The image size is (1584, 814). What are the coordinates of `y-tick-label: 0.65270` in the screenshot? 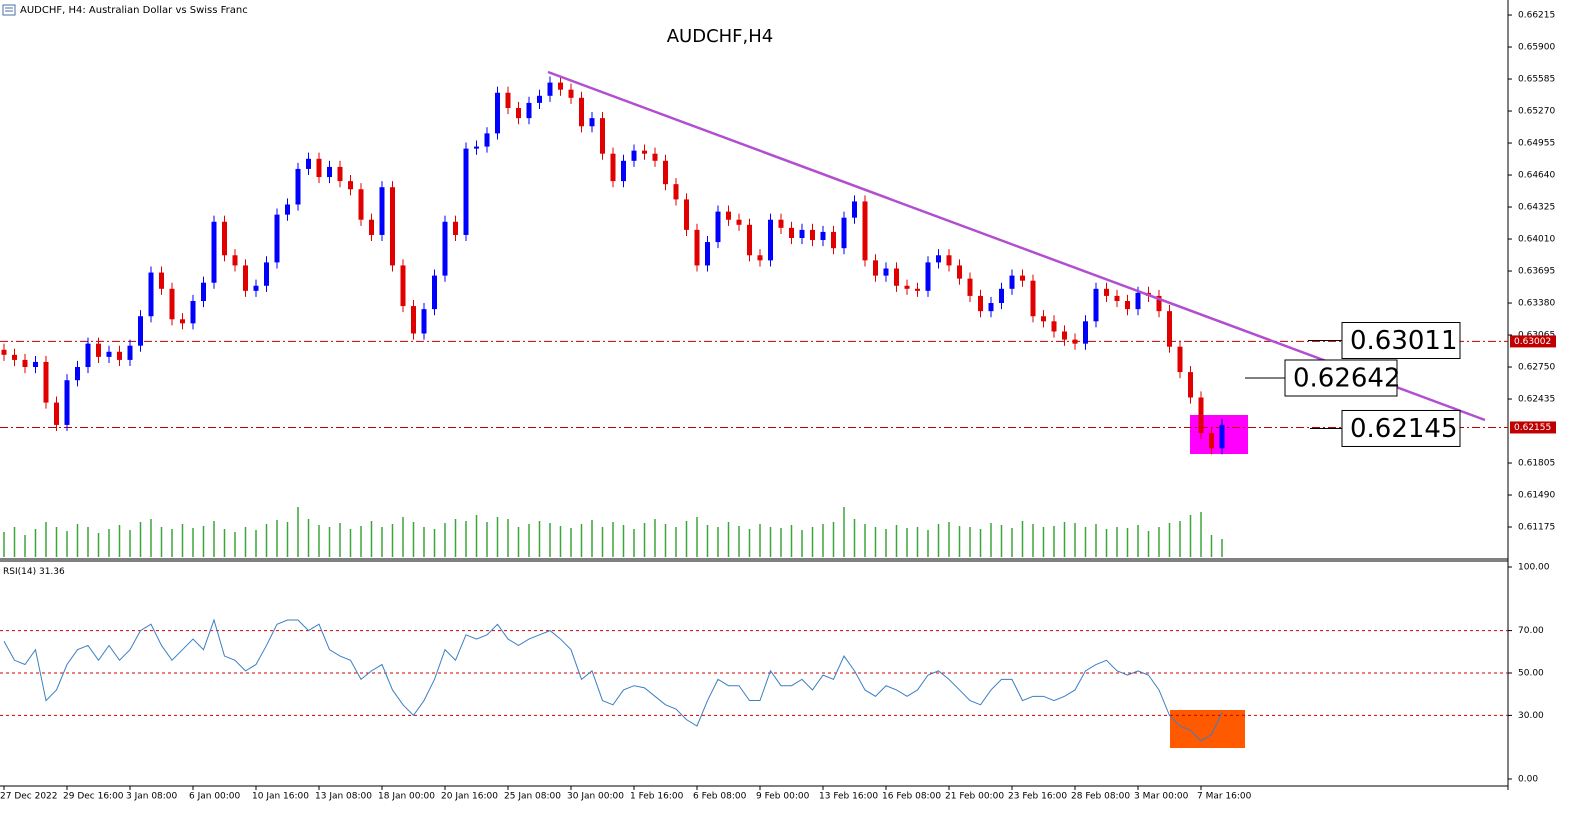 It's located at (1536, 112).